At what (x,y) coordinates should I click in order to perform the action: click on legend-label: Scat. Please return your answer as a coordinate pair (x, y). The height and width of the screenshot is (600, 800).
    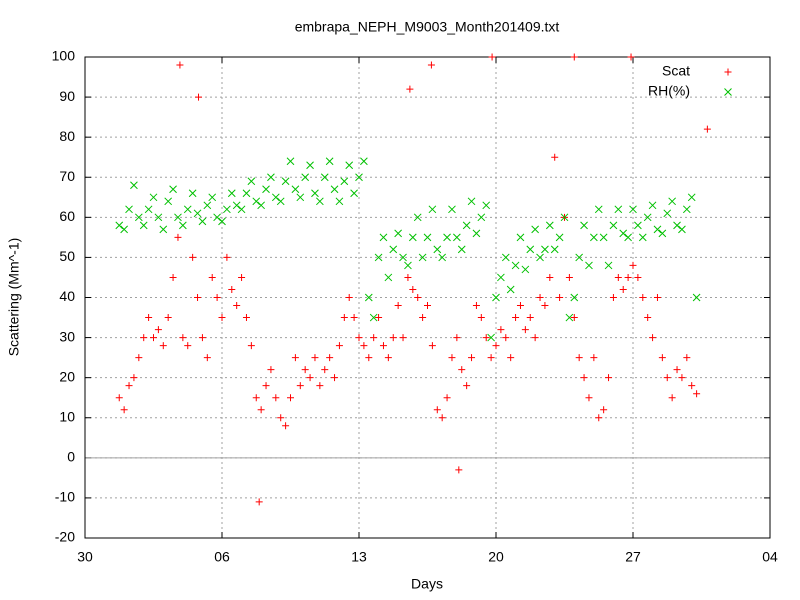
    Looking at the image, I should click on (676, 71).